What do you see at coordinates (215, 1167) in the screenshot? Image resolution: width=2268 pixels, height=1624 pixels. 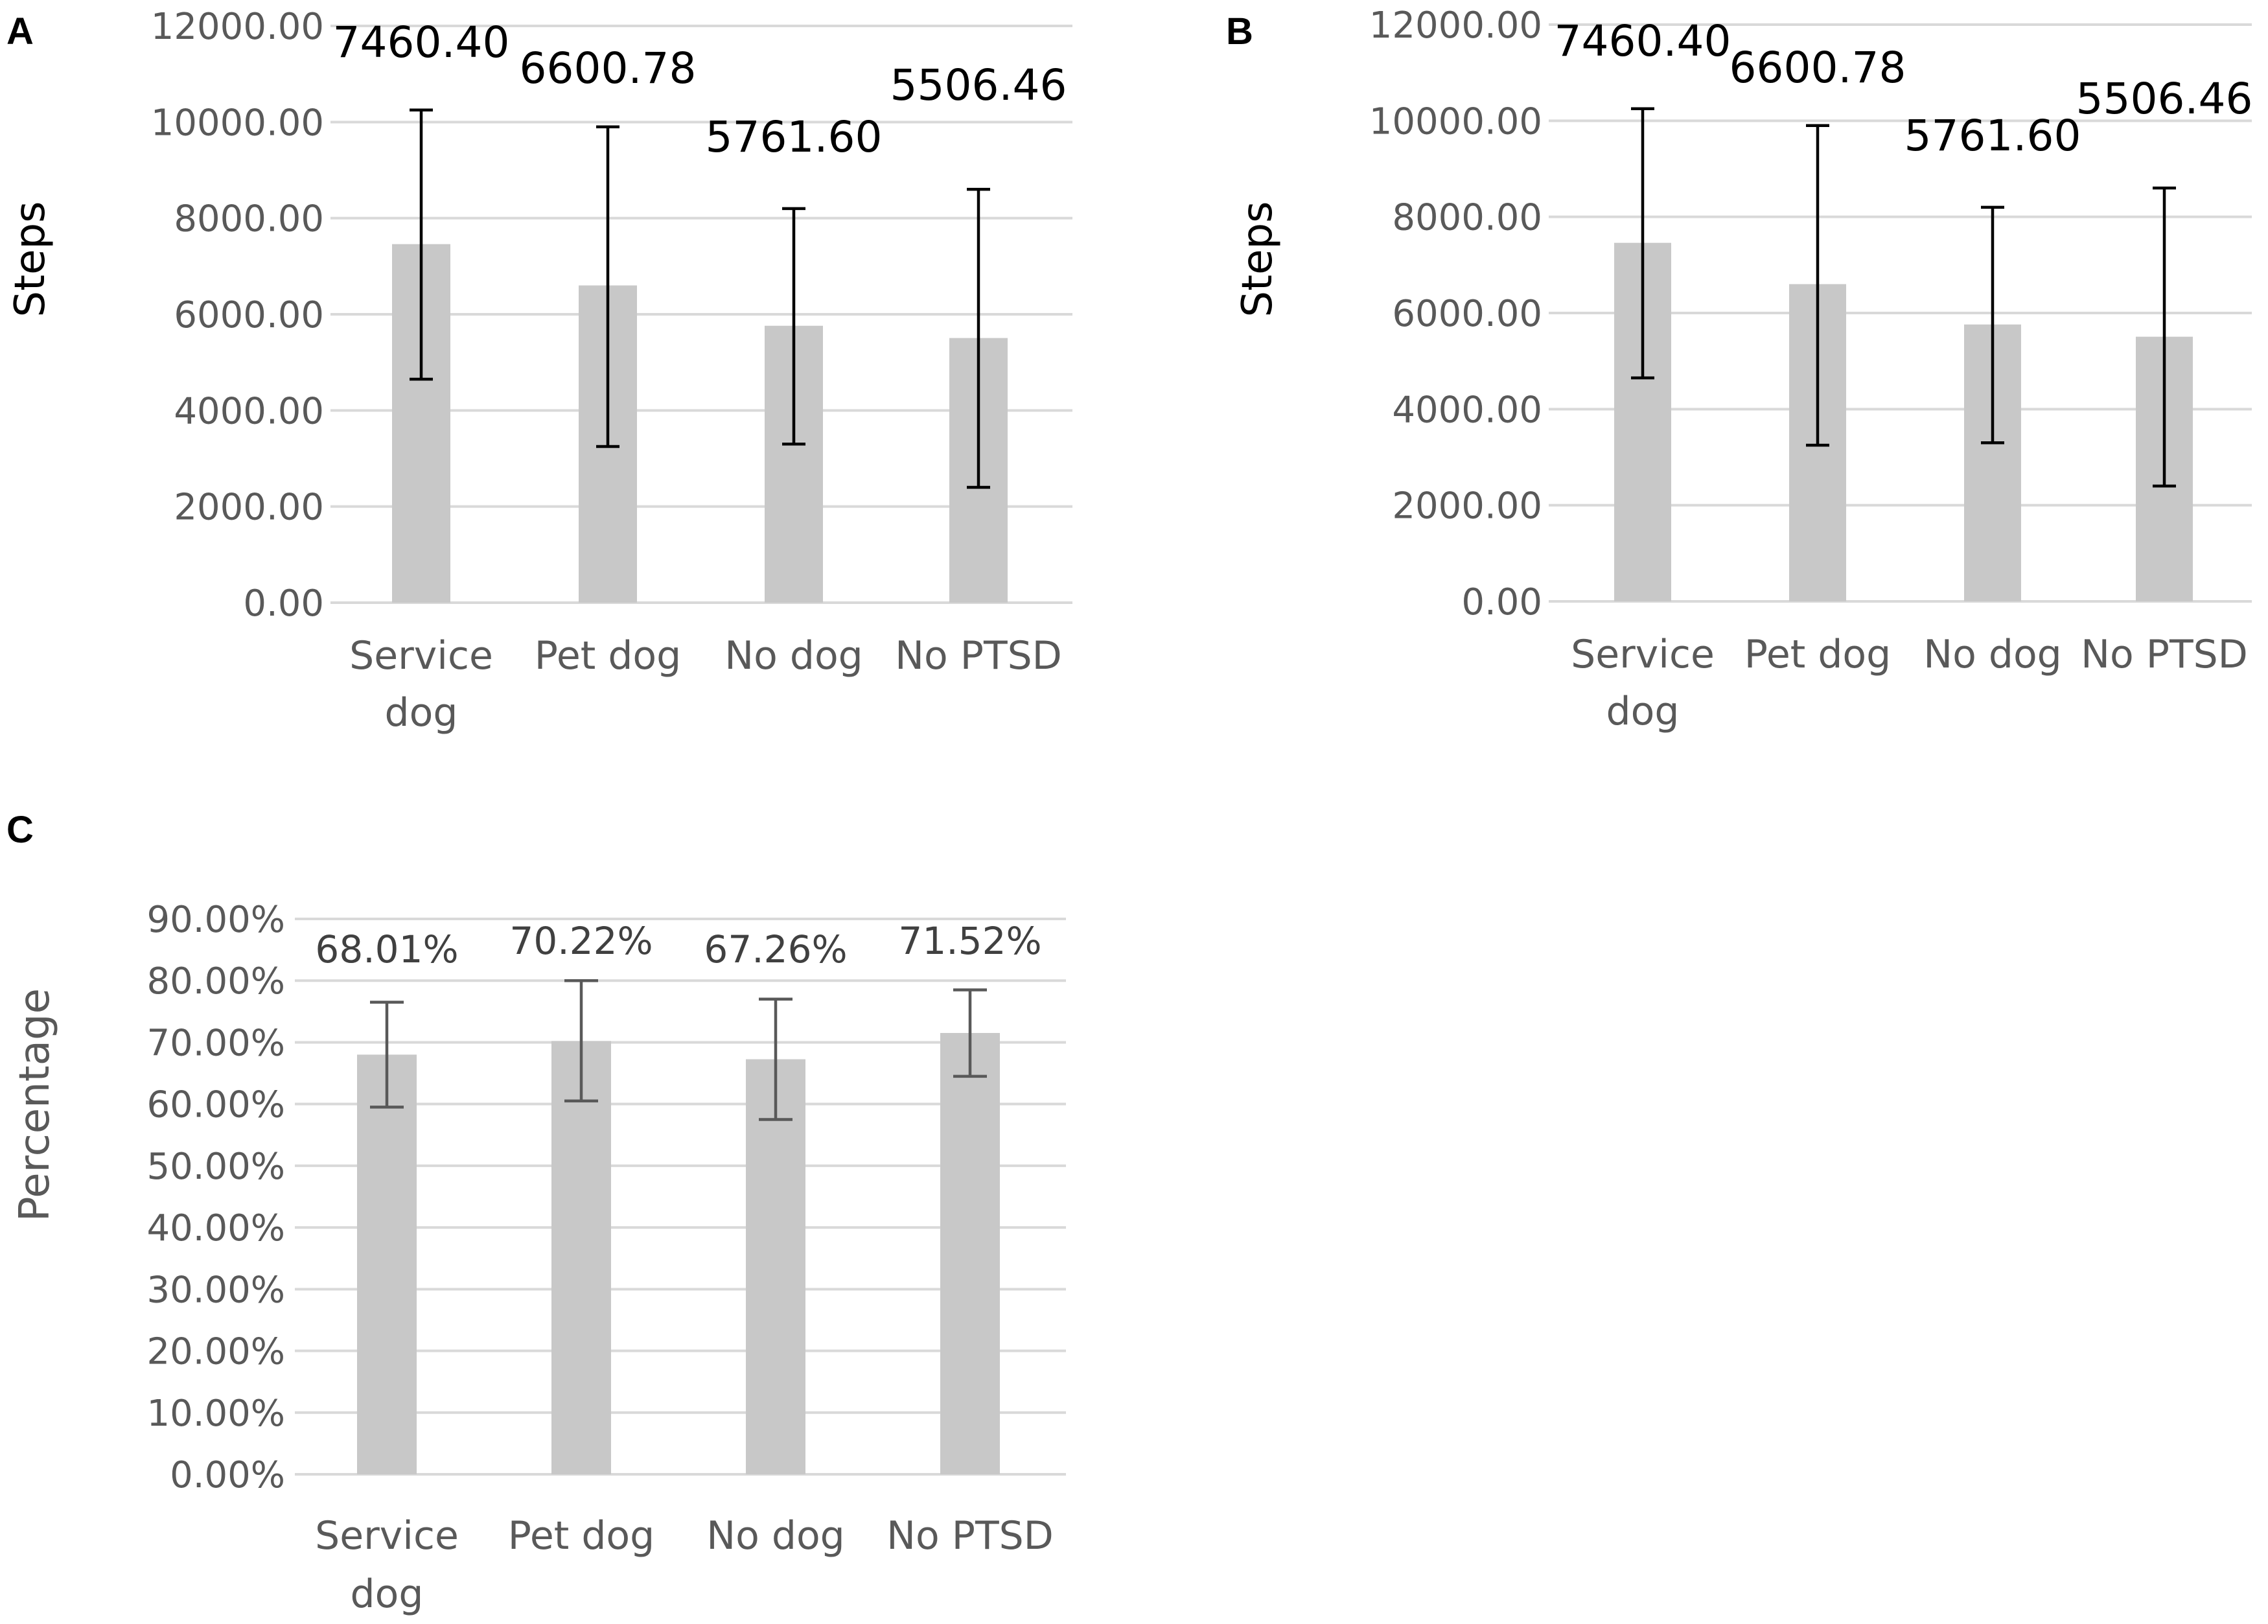 I see `y-tick-label: 50.00%` at bounding box center [215, 1167].